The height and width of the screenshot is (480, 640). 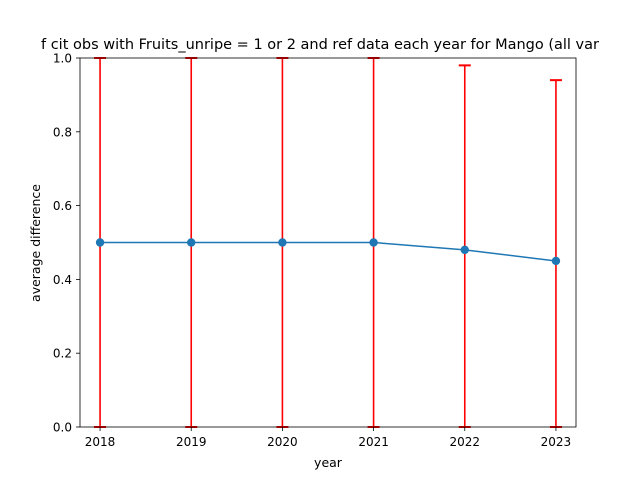 I want to click on y-tick-label: 0.4, so click(x=62, y=280).